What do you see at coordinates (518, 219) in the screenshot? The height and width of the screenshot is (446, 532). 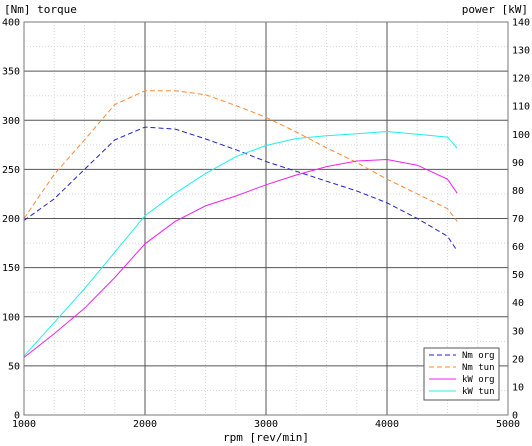 I see `y-right-tick-label: 70` at bounding box center [518, 219].